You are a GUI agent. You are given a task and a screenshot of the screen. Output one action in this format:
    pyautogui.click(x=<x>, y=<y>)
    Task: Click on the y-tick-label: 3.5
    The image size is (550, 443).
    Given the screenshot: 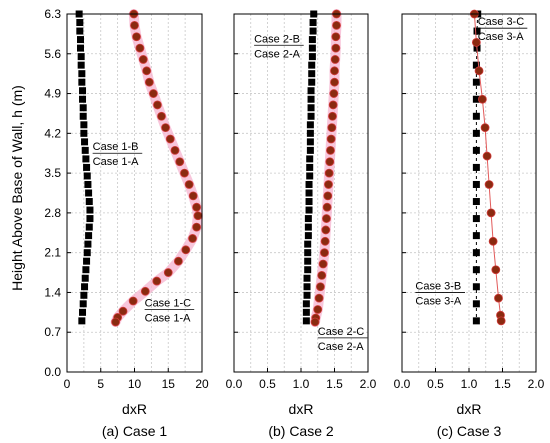 What is the action you would take?
    pyautogui.click(x=52, y=173)
    